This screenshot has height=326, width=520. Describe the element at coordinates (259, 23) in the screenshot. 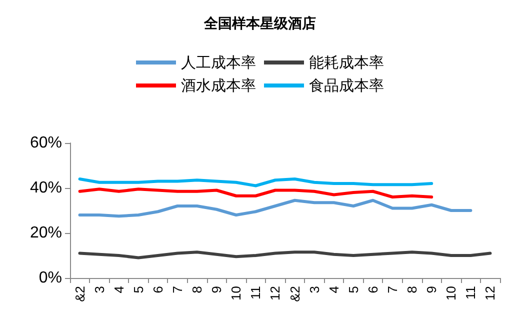

I see `chart-title: 全国样本星级酒店` at that location.